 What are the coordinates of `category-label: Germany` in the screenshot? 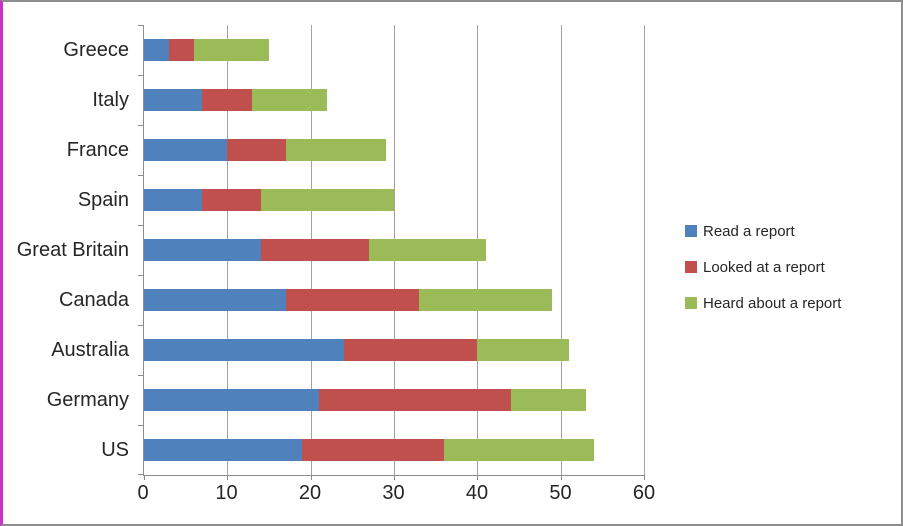 It's located at (87, 400).